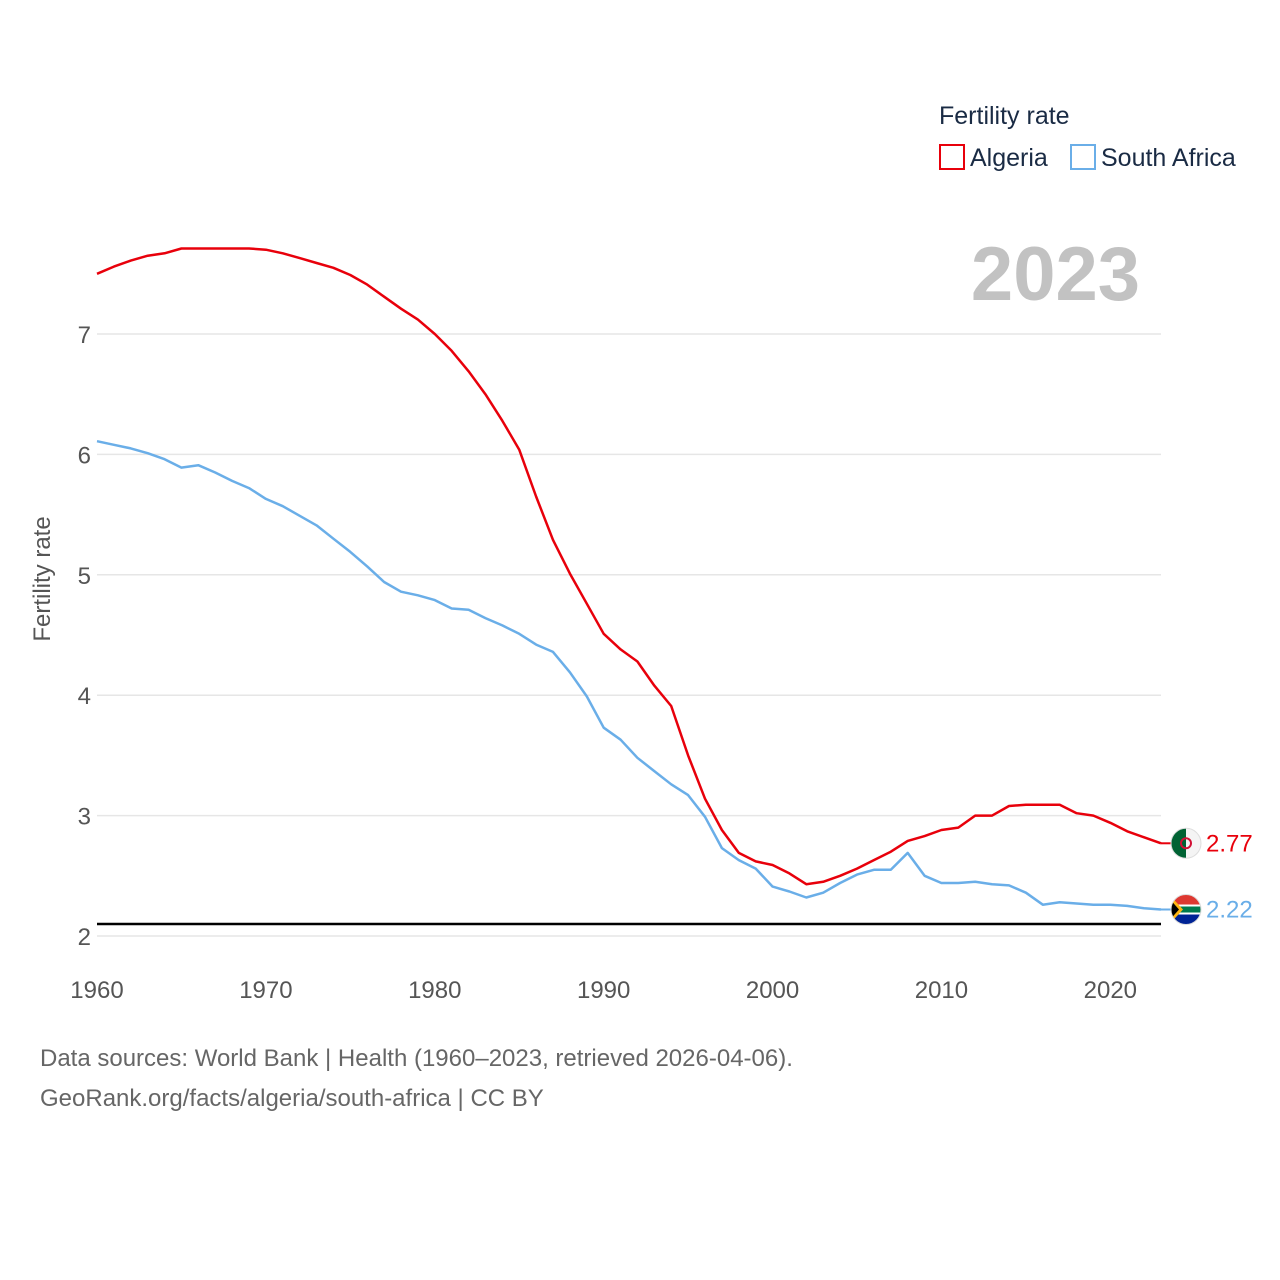  Describe the element at coordinates (96, 990) in the screenshot. I see `x-tick-label: 1960` at that location.